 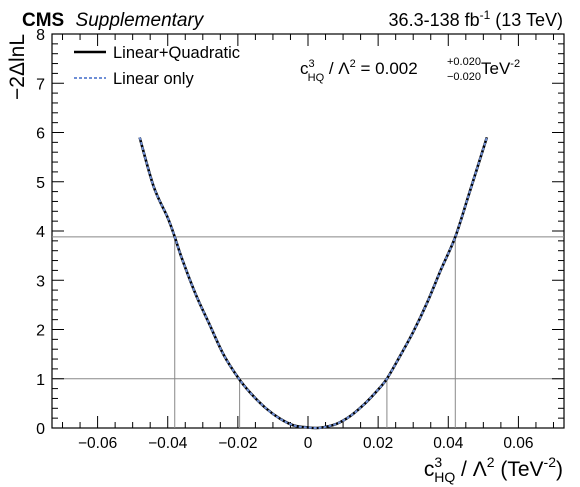 What do you see at coordinates (140, 20) in the screenshot?
I see `cms-tag: Supplementary` at bounding box center [140, 20].